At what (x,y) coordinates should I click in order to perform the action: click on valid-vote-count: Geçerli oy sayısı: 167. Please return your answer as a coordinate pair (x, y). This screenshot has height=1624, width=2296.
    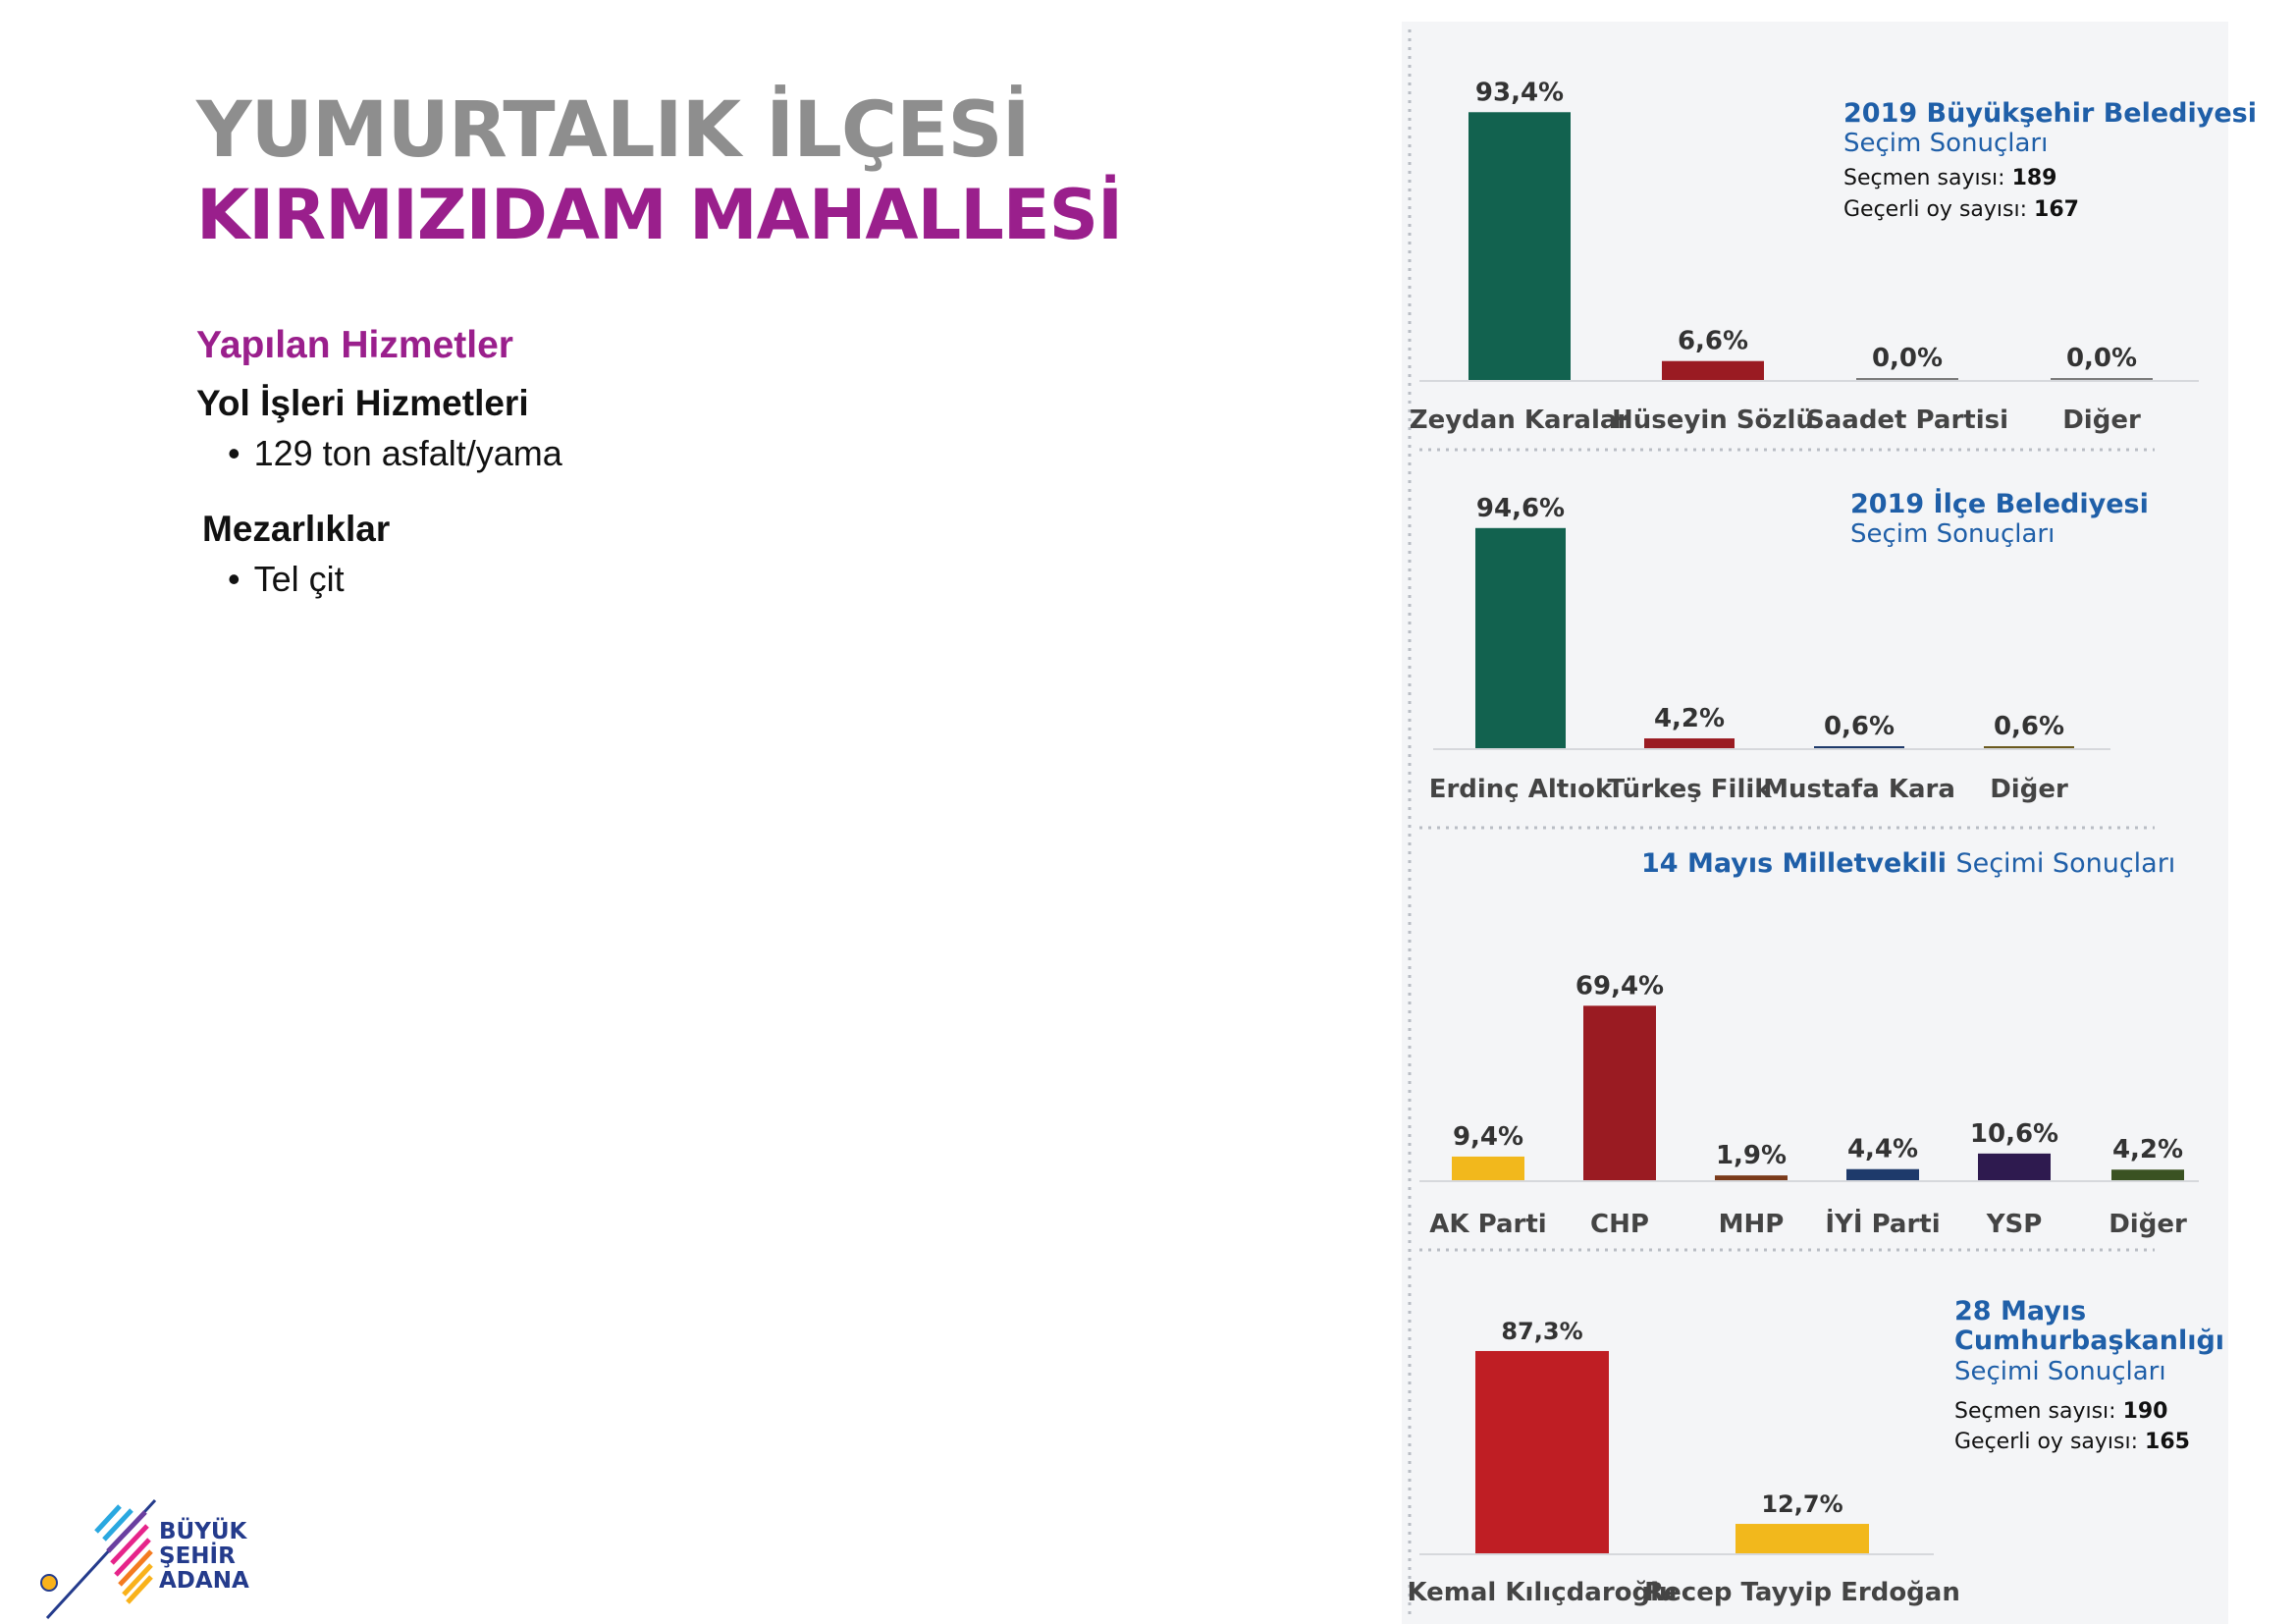
    Looking at the image, I should click on (1961, 209).